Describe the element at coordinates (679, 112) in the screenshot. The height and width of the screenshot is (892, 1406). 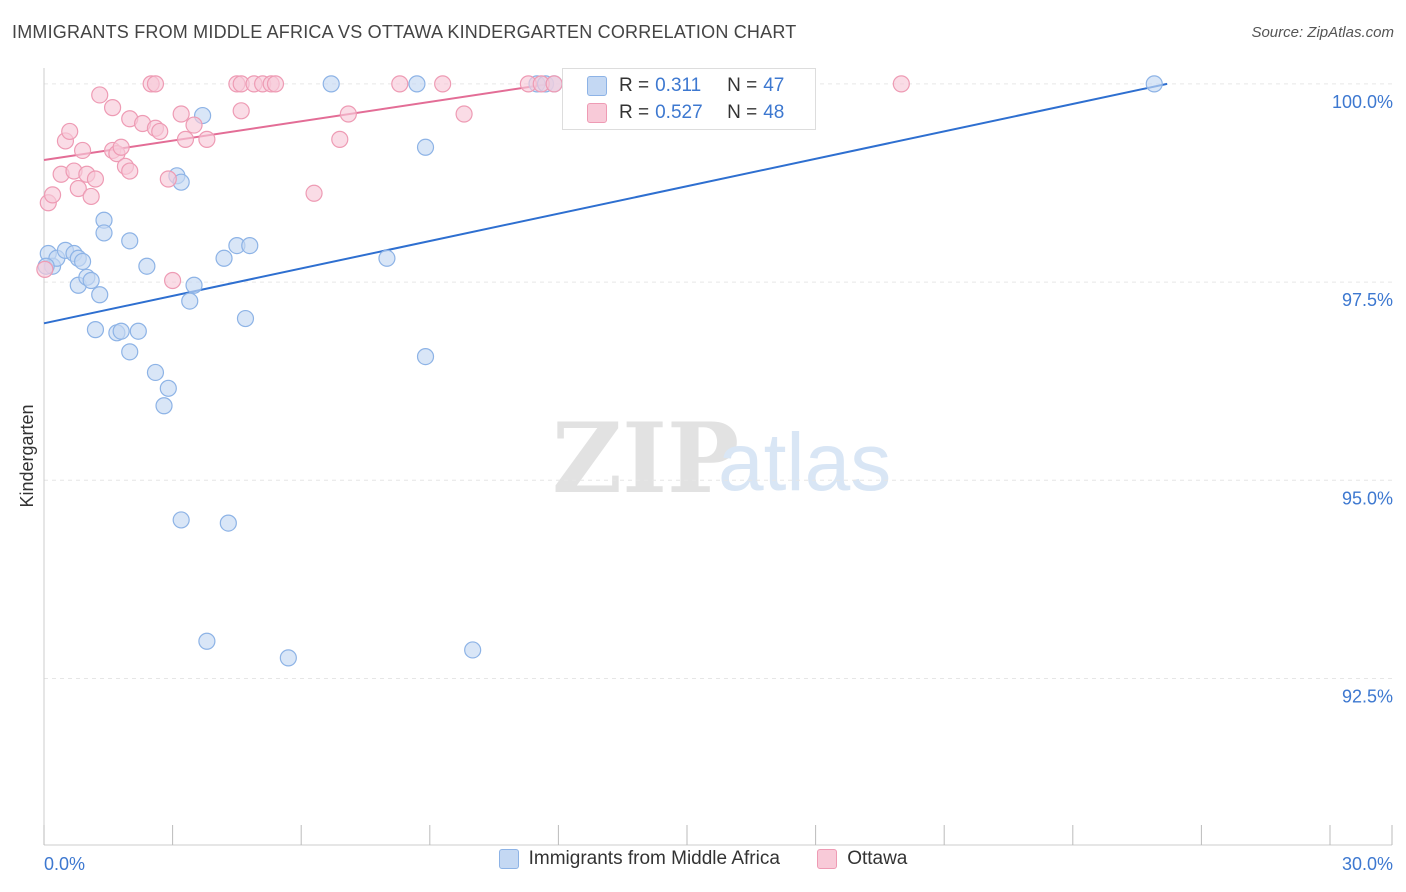
I see `r-value: 0.527` at that location.